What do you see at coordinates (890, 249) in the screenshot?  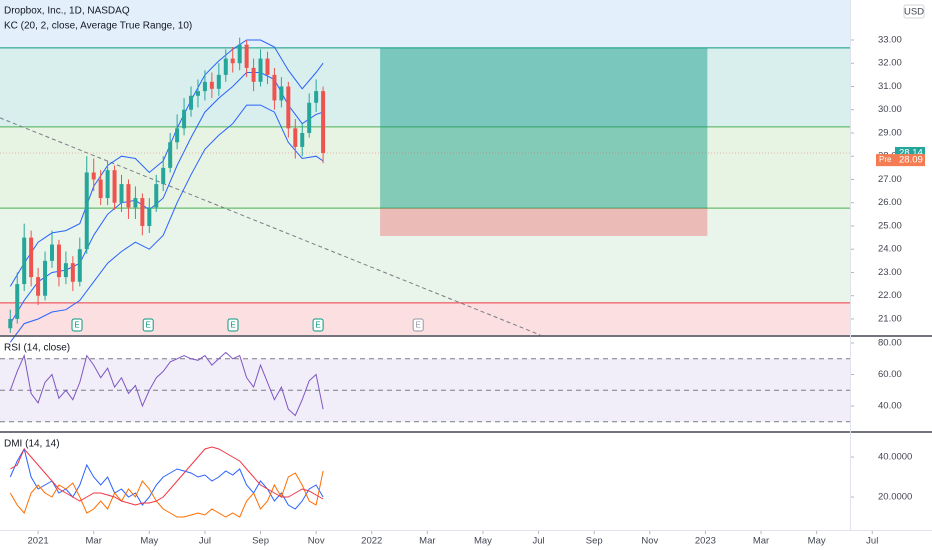 I see `y-tick-label: 24.00` at bounding box center [890, 249].